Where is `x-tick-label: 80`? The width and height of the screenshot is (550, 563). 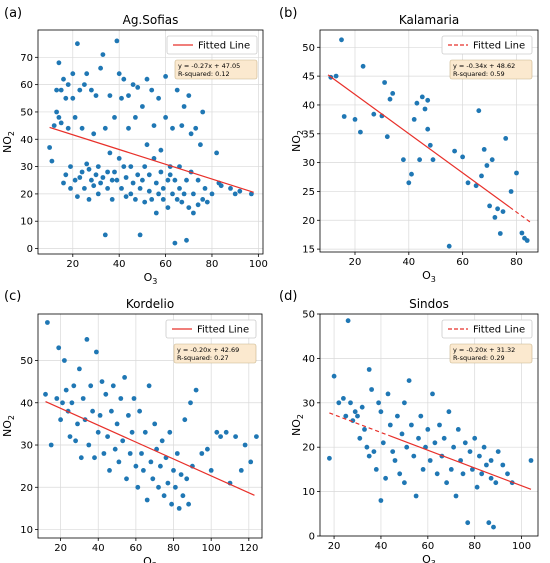
x-tick-label: 80 is located at coordinates (212, 264).